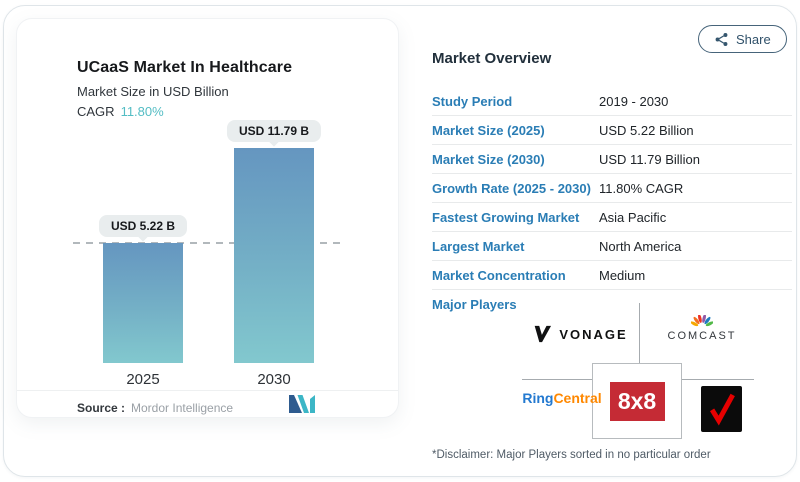 The width and height of the screenshot is (800, 482). Describe the element at coordinates (478, 246) in the screenshot. I see `row-label: Largest Market` at that location.